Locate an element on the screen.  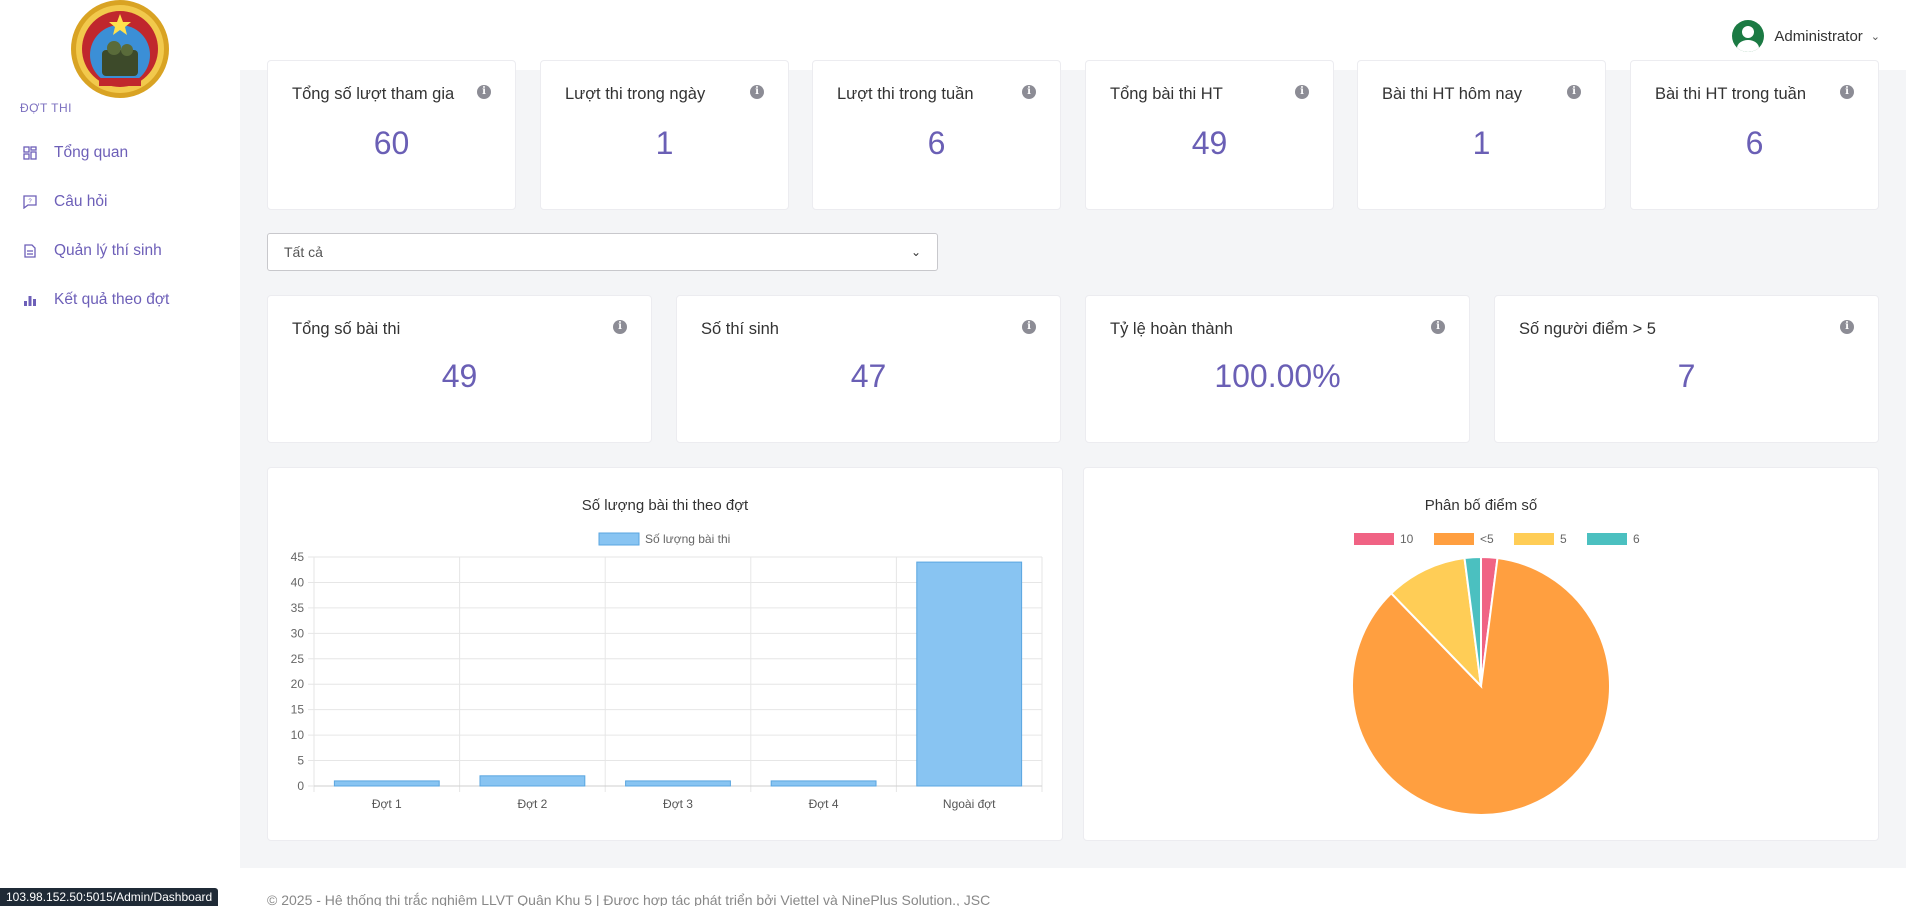
stat-card-completion-rate: Tỷ lệ hoàn thành i 100.00% is located at coordinates (1277, 369).